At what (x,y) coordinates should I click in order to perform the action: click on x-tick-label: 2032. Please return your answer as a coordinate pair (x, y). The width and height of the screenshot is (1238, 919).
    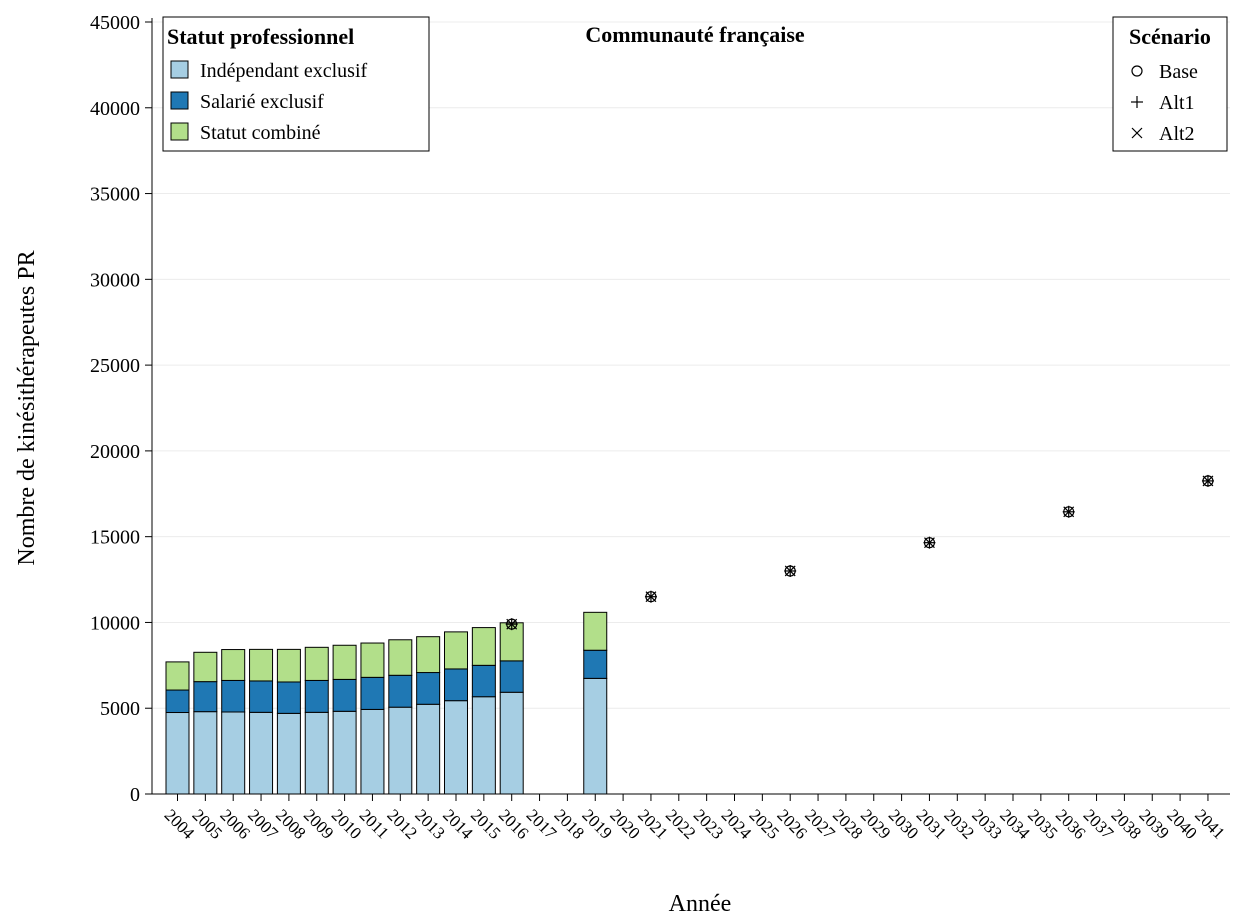
    Looking at the image, I should click on (958, 823).